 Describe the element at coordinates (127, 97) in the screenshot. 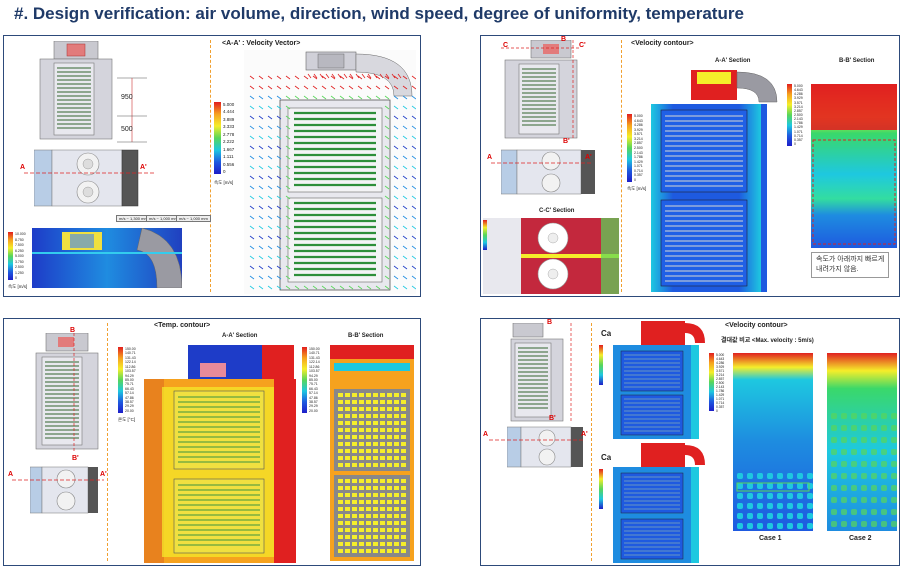

I see `dimension-950: 950` at that location.